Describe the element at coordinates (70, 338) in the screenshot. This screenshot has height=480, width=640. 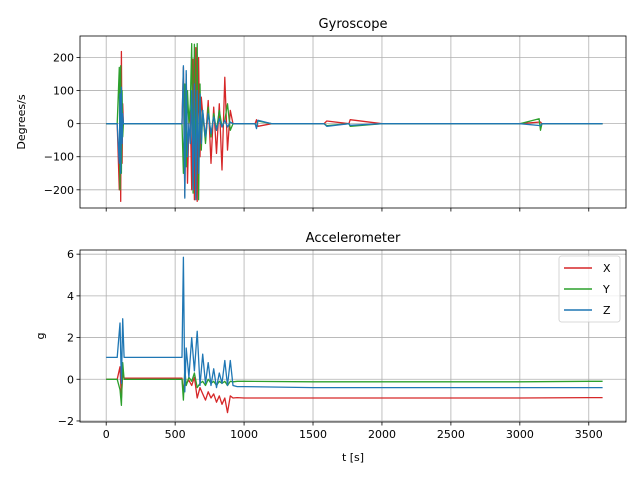
I see `y-tick-label: 2` at that location.